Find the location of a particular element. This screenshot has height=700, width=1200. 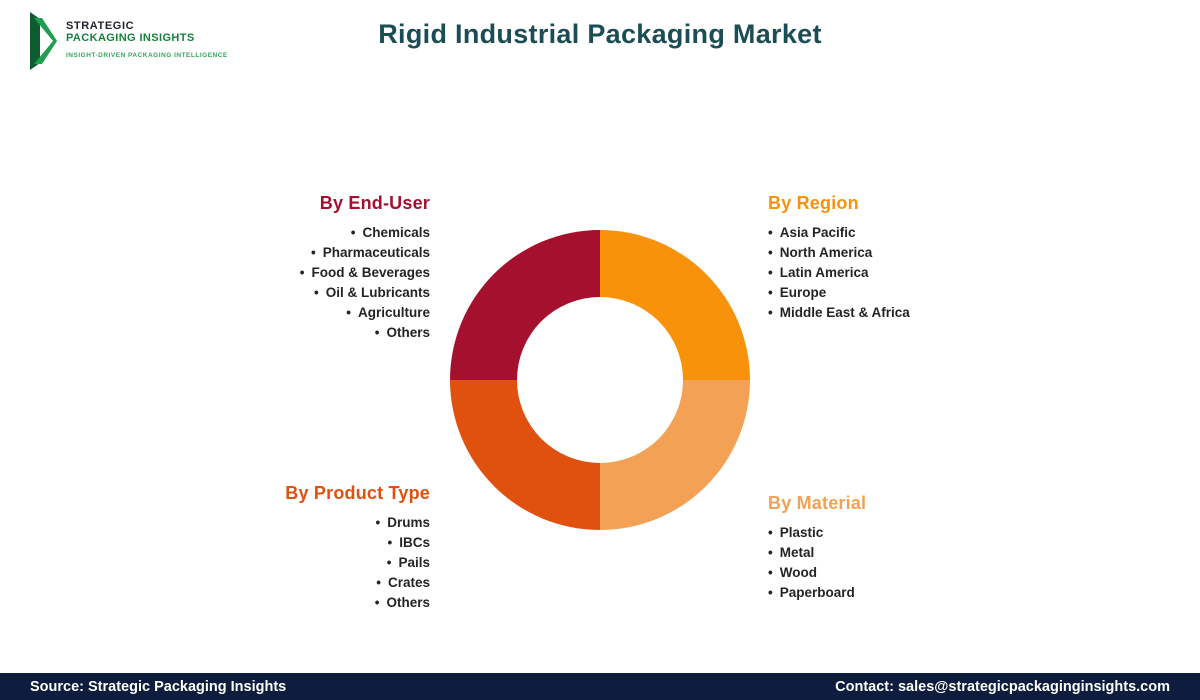

segment-heading-material: By Material is located at coordinates (817, 503).